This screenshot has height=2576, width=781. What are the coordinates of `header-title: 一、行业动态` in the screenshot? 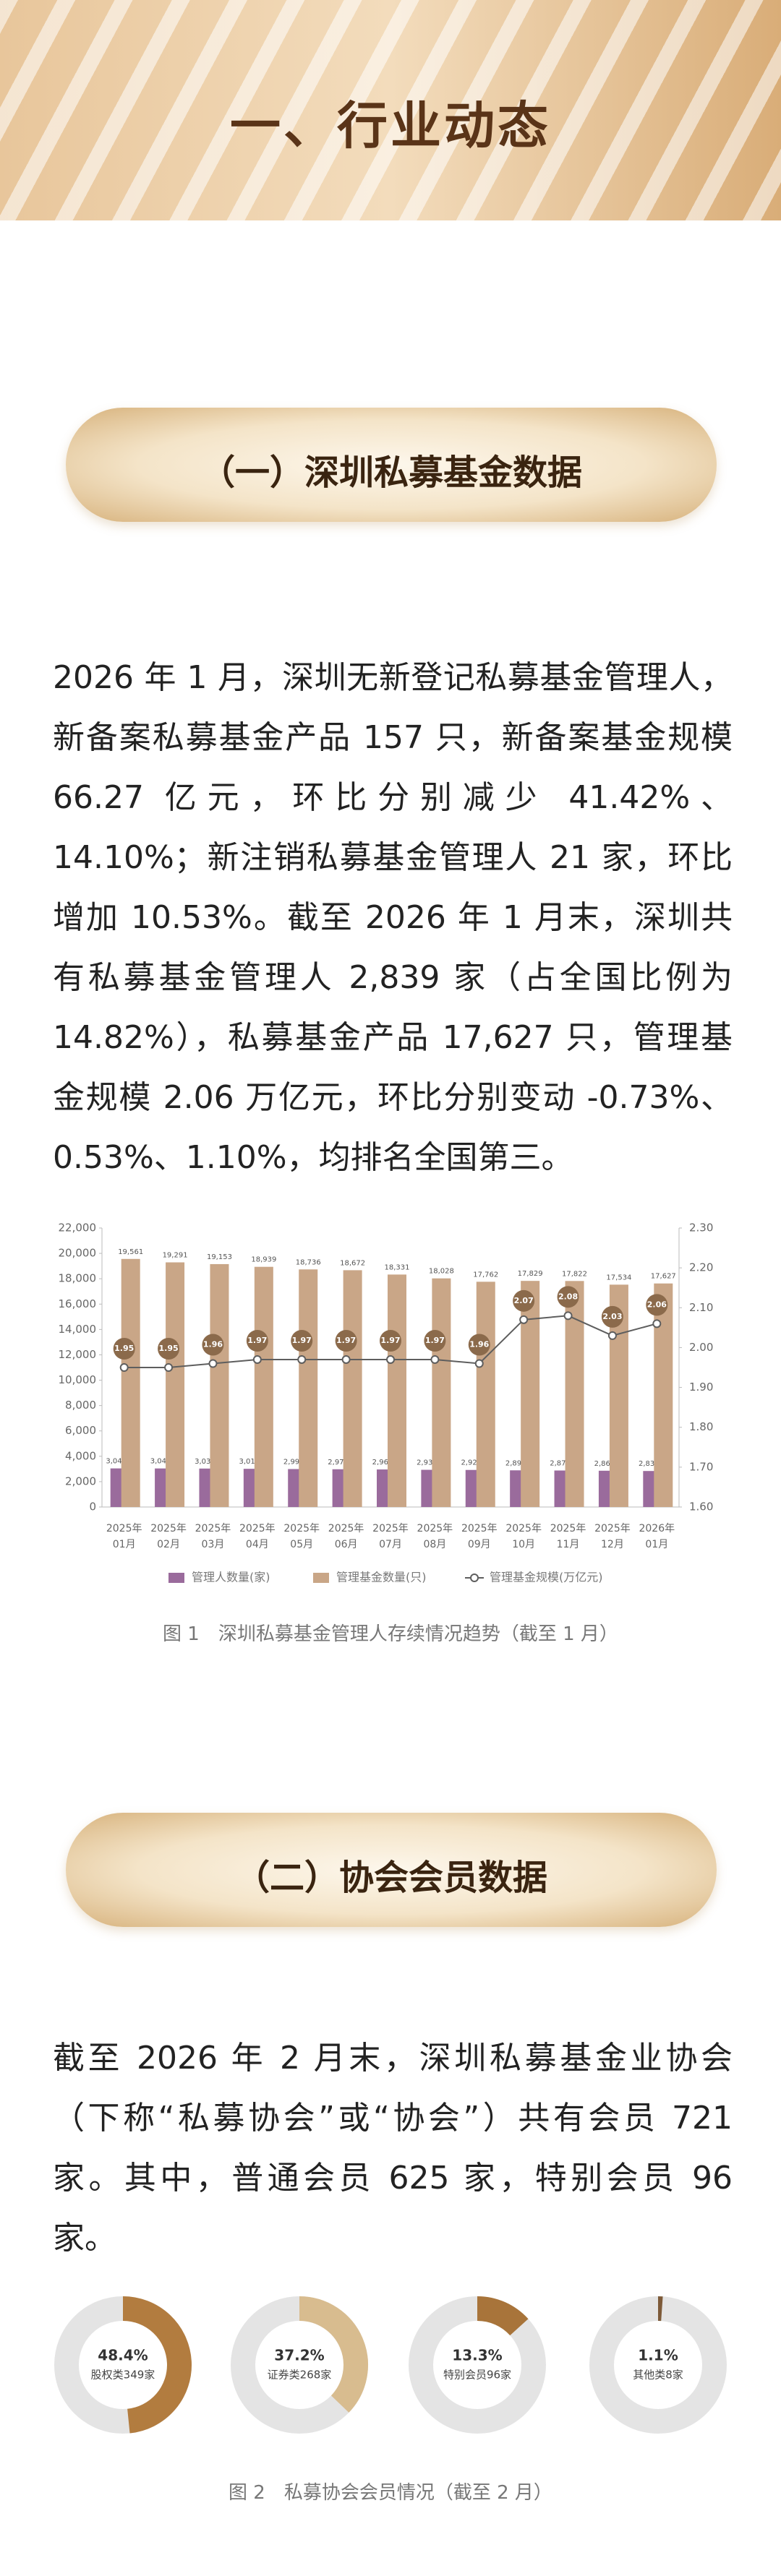 It's located at (390, 126).